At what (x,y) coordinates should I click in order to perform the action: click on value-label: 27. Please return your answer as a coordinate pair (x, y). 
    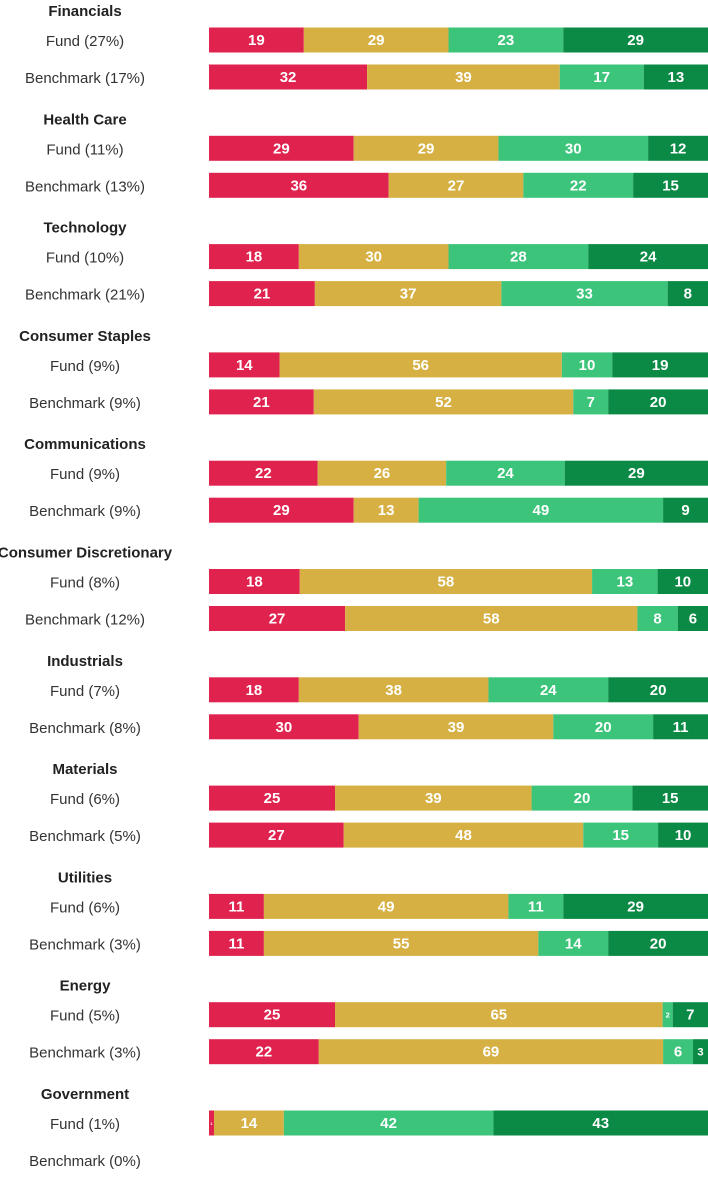
    Looking at the image, I should click on (277, 618).